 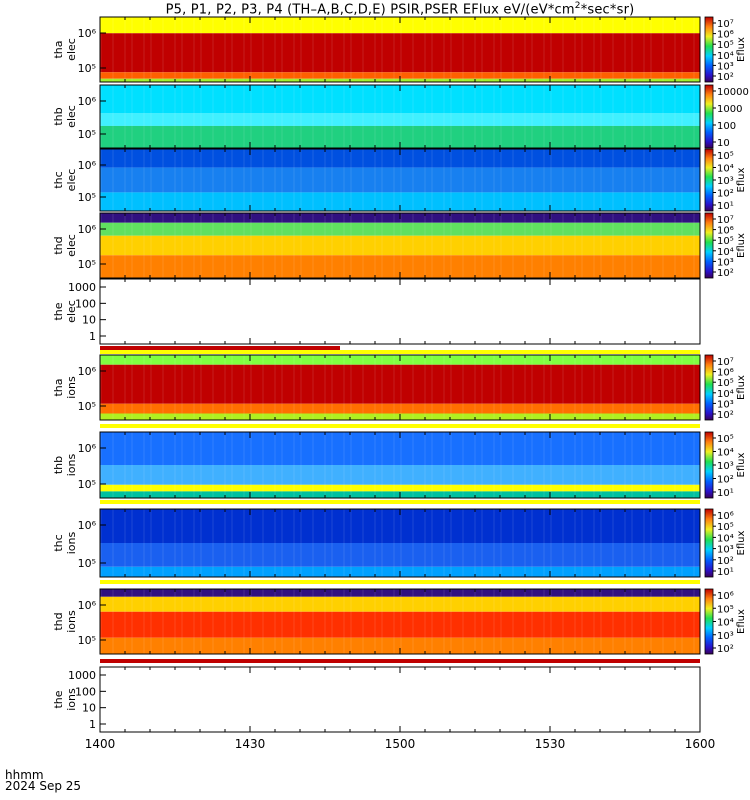 I want to click on empty-plot-area, so click(x=400, y=699).